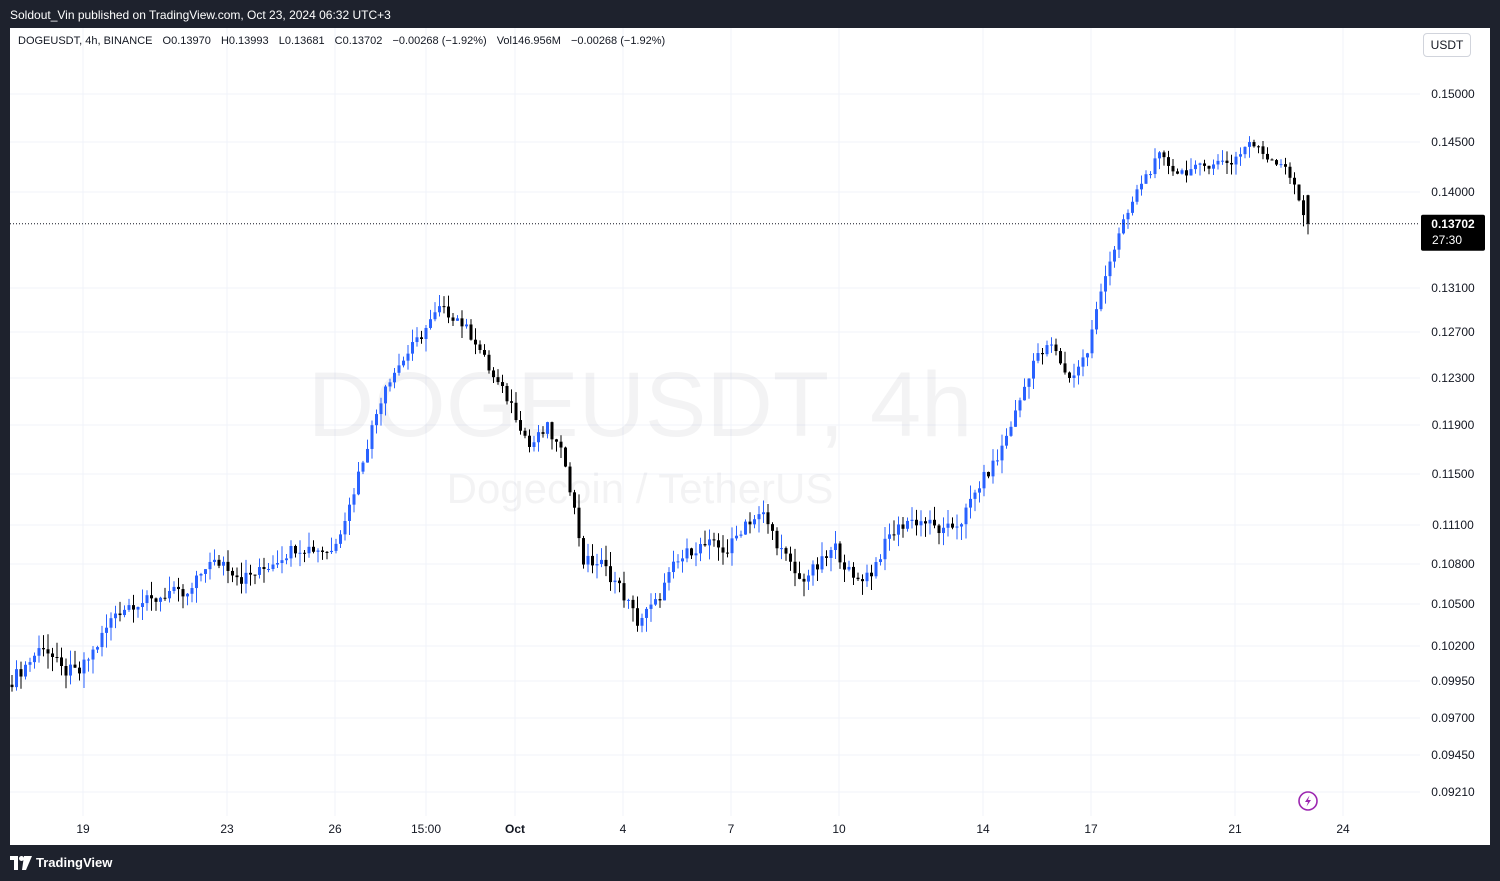  I want to click on price-tick-label: 0.14000, so click(1453, 192).